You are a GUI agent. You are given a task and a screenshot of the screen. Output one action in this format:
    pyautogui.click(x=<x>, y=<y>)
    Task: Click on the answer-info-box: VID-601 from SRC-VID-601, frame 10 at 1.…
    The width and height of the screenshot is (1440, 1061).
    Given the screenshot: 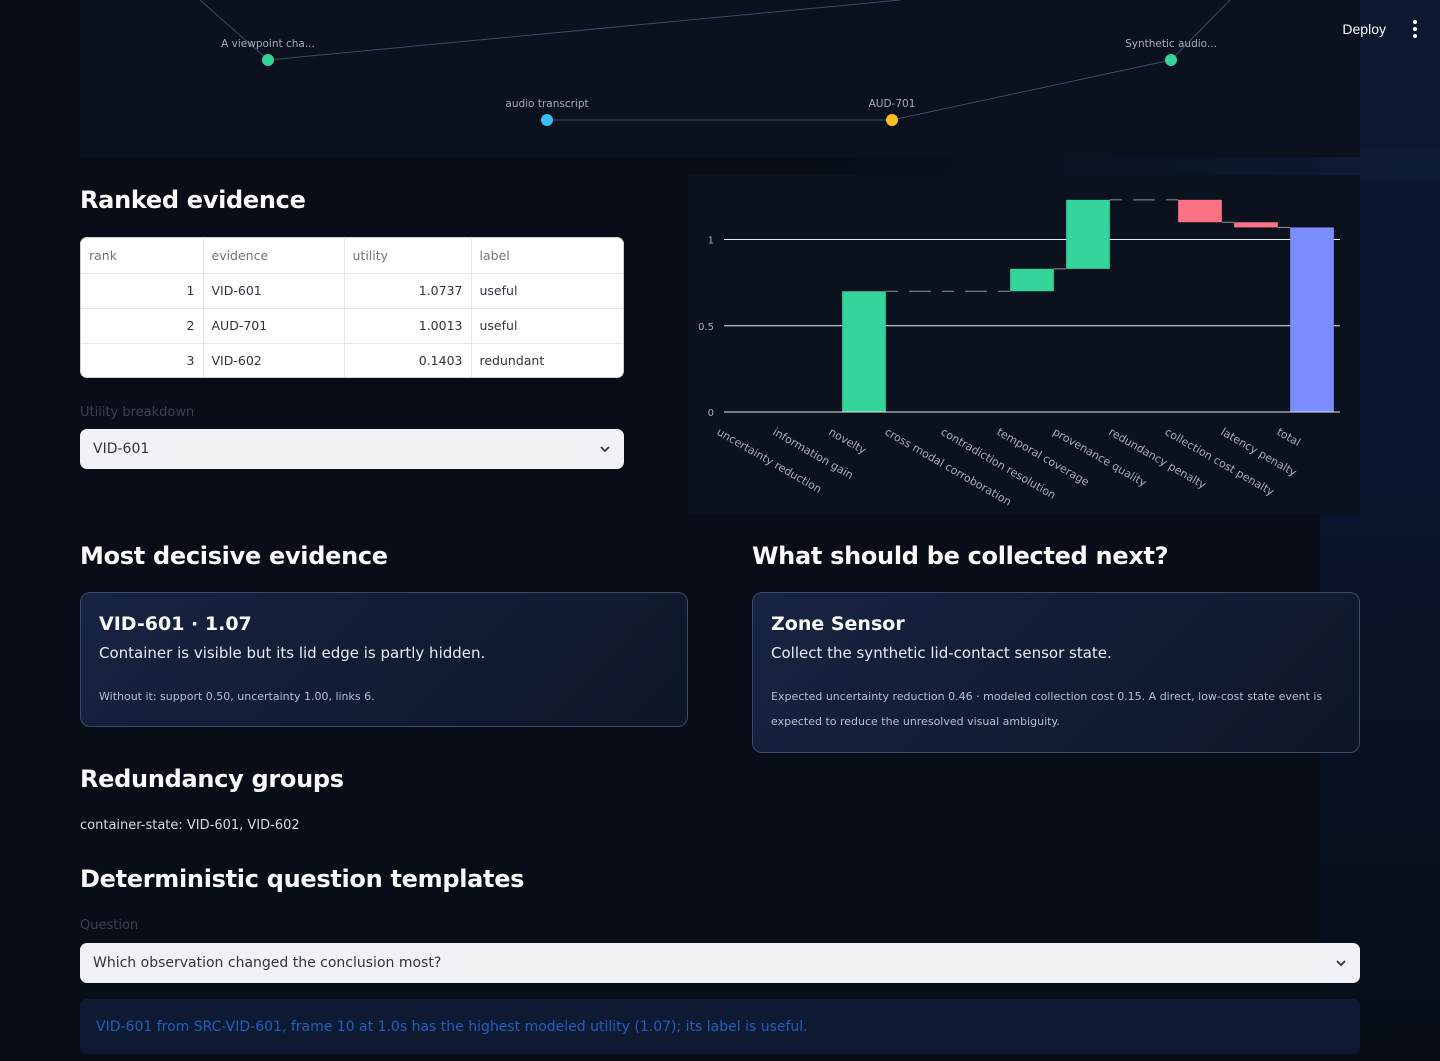 What is the action you would take?
    pyautogui.click(x=720, y=1026)
    